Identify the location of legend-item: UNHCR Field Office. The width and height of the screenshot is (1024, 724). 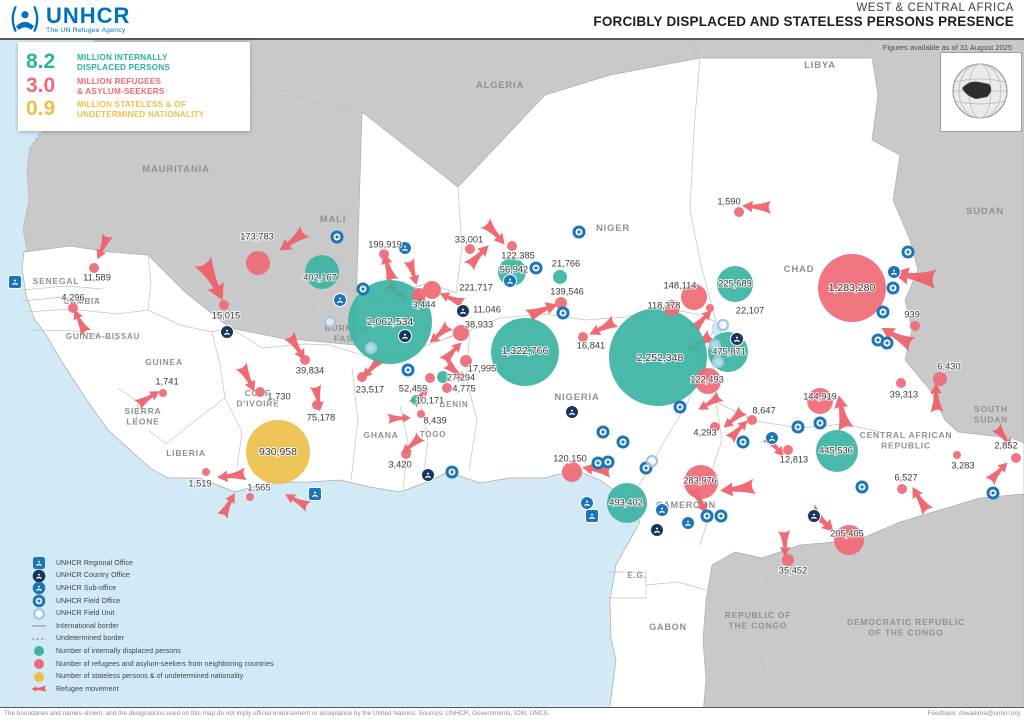
(152, 601).